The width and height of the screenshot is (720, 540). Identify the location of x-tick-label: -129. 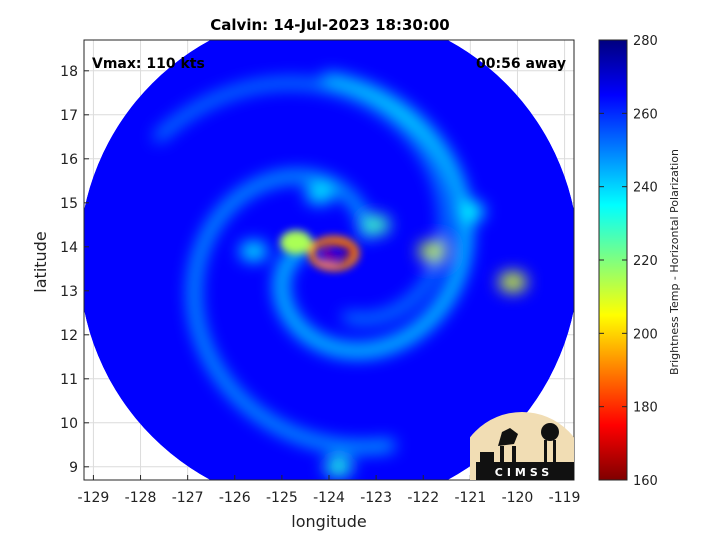
(94, 498).